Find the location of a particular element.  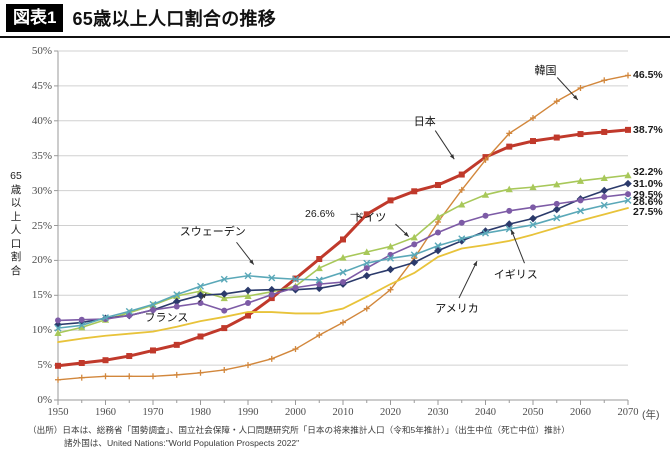

x-tick-label: 1970 is located at coordinates (153, 412).